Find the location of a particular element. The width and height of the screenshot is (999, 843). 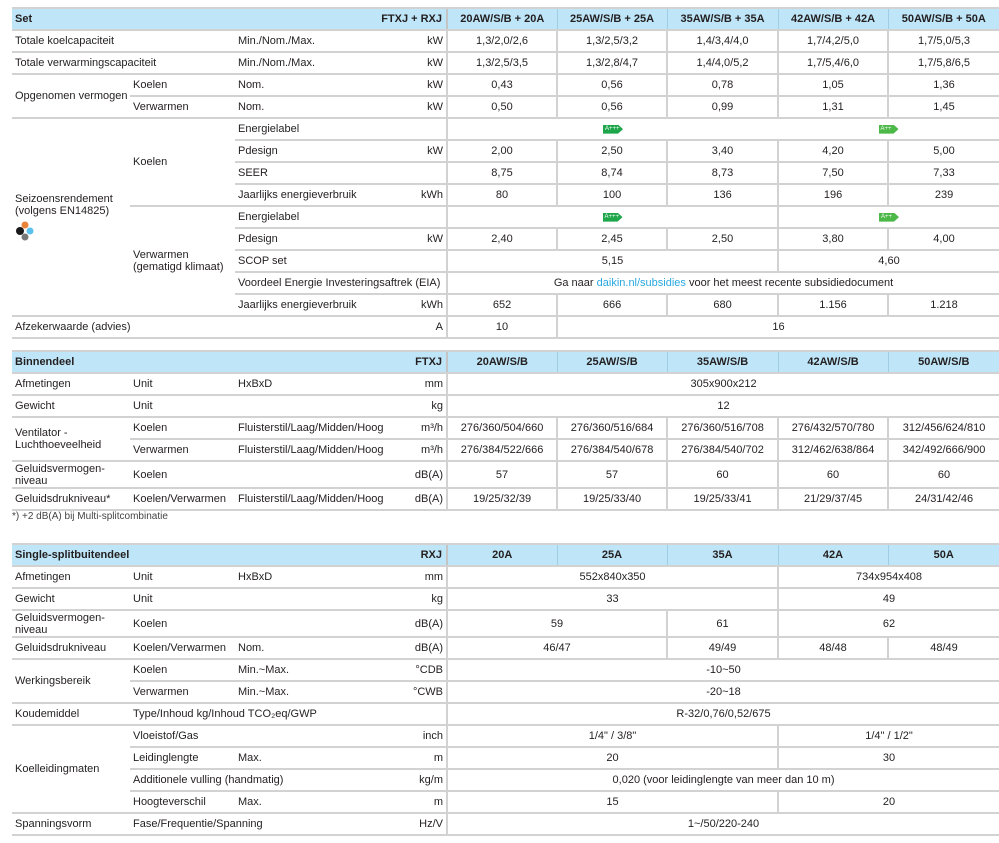

value-cell: 1,36 is located at coordinates (943, 85).